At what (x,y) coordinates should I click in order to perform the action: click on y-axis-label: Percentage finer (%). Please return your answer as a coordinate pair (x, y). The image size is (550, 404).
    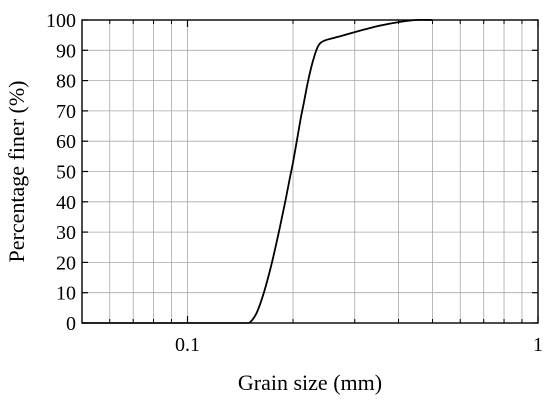
    Looking at the image, I should click on (16, 171).